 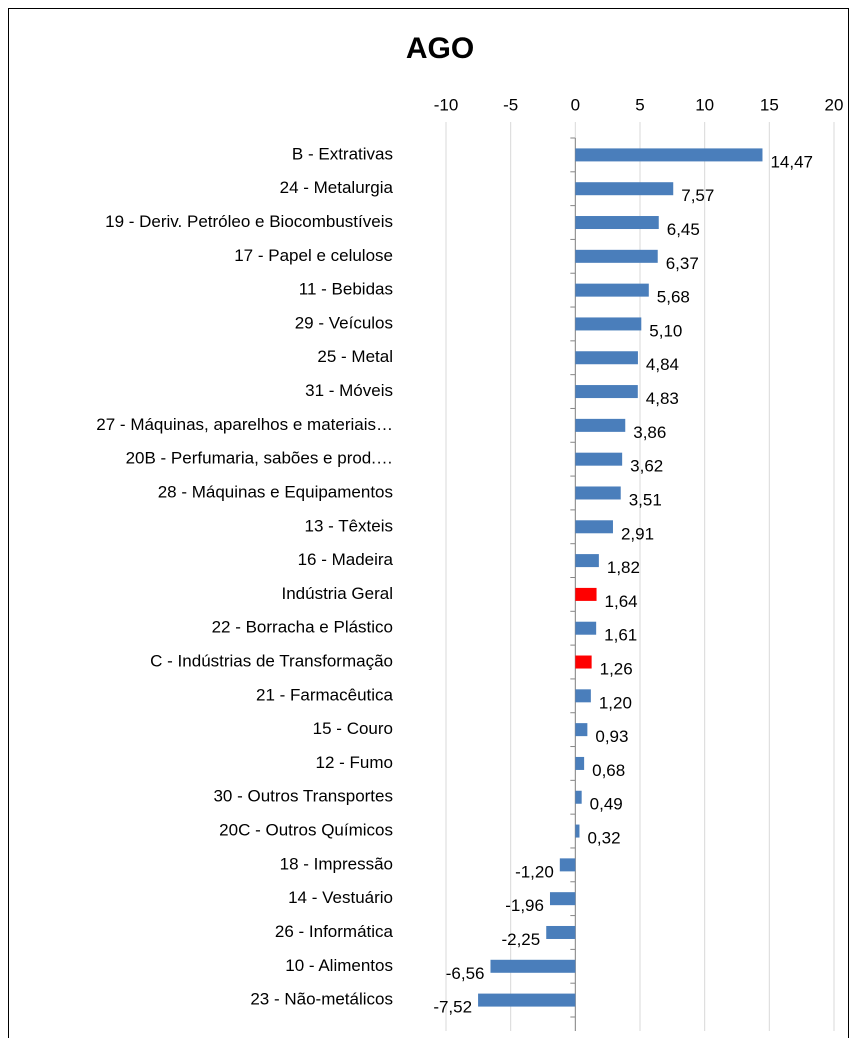 What do you see at coordinates (249, 221) in the screenshot?
I see `y-tick-label: 19 - Deriv. Petróleo e Biocombustíveis` at bounding box center [249, 221].